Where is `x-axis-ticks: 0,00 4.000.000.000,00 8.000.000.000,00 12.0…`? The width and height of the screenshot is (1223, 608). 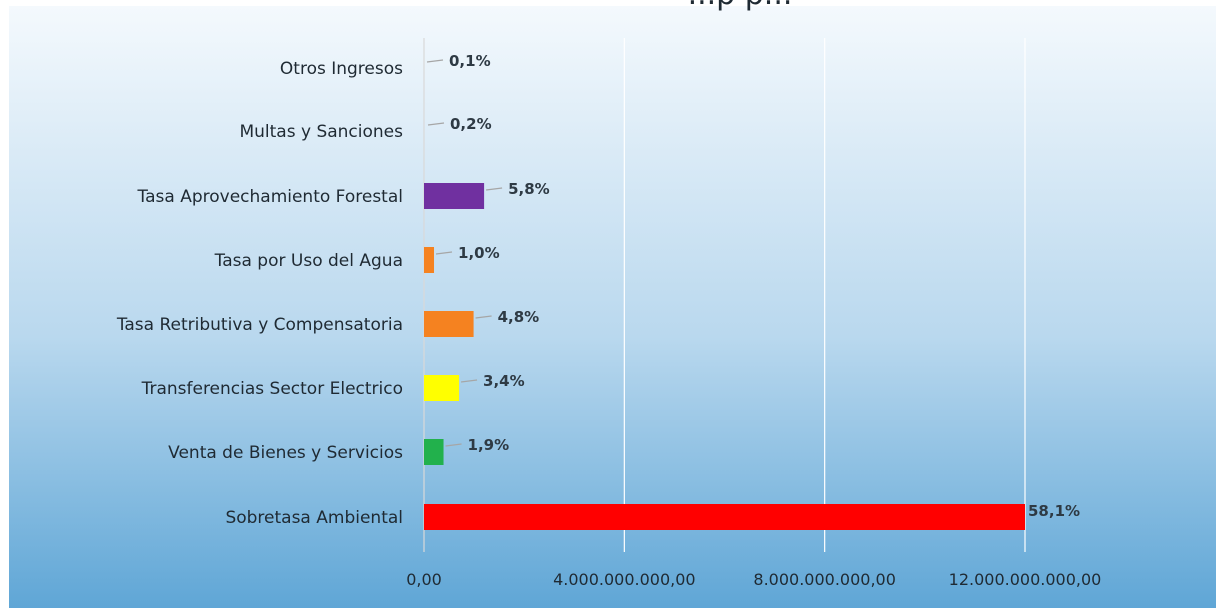 x-axis-ticks: 0,00 4.000.000.000,00 8.000.000.000,00 12.0… is located at coordinates (753, 579).